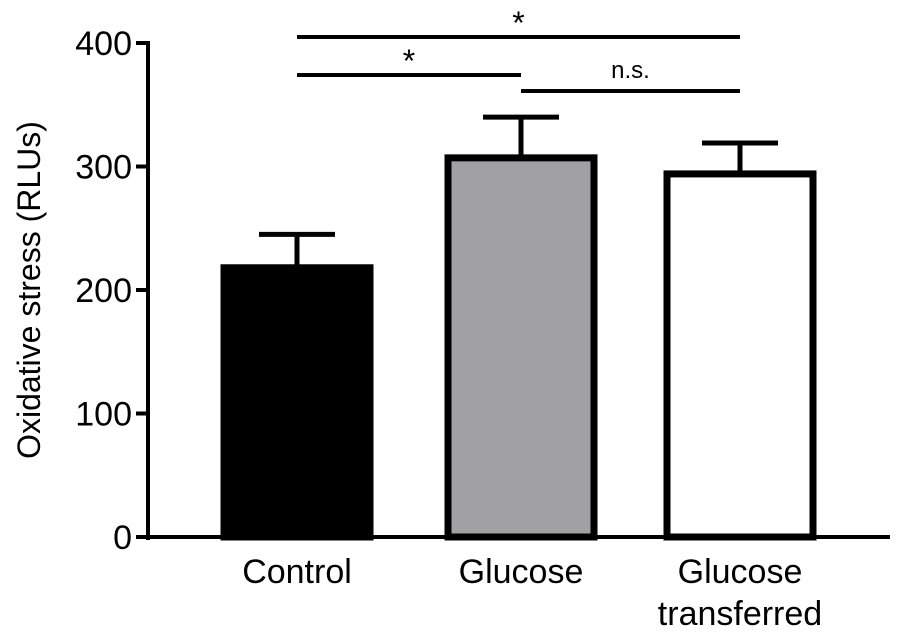  I want to click on significance-annotations: * * n.s., so click(518, 49).